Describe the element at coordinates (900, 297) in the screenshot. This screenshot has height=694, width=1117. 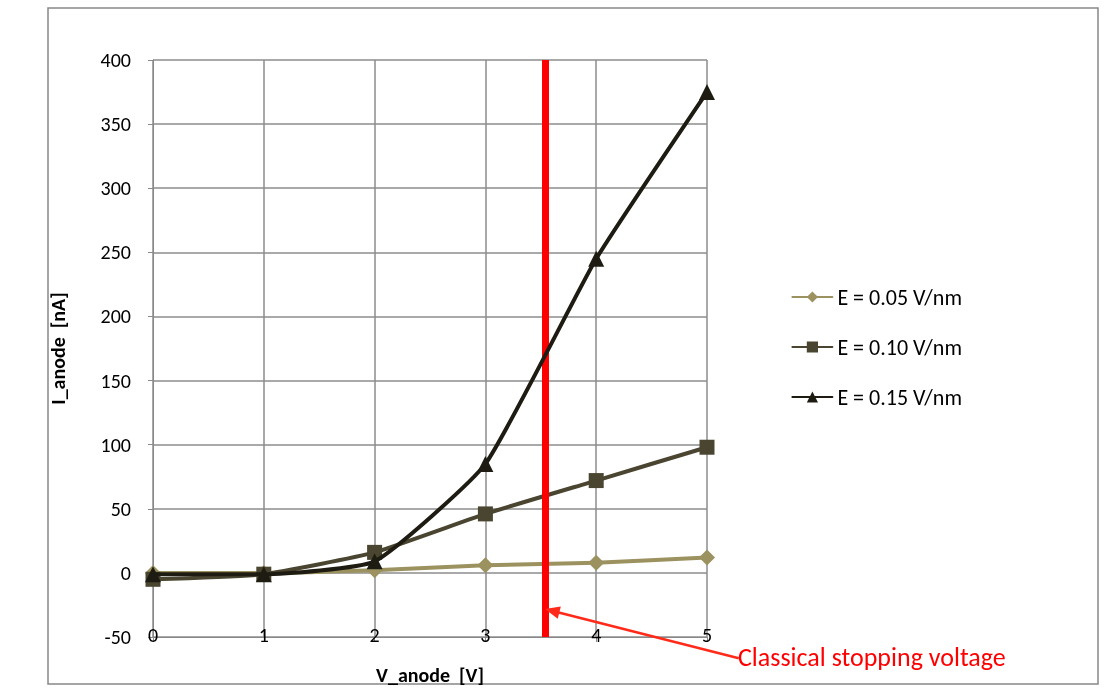
I see `legend-label: E = 0.05 V/nm` at that location.